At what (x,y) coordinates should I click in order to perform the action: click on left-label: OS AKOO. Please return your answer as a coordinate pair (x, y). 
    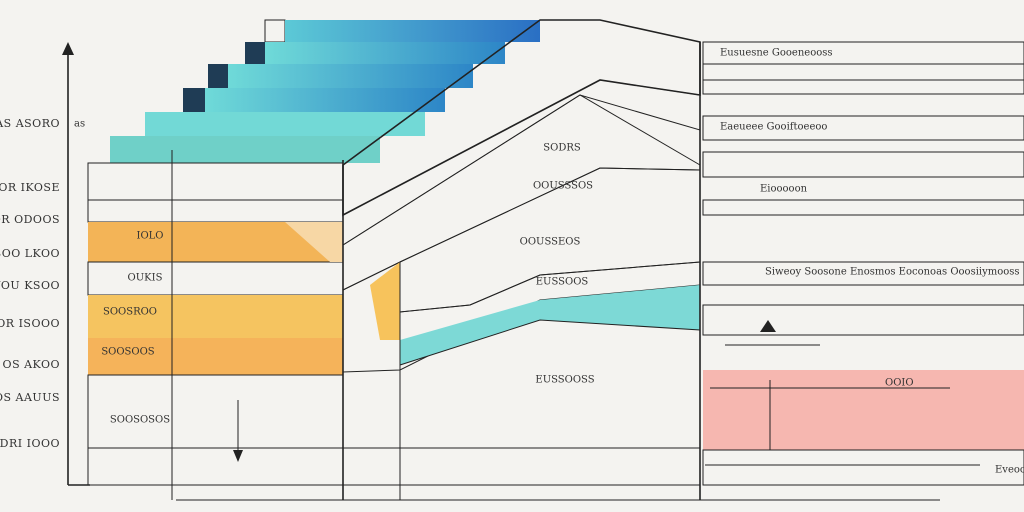
    Looking at the image, I should click on (31, 364).